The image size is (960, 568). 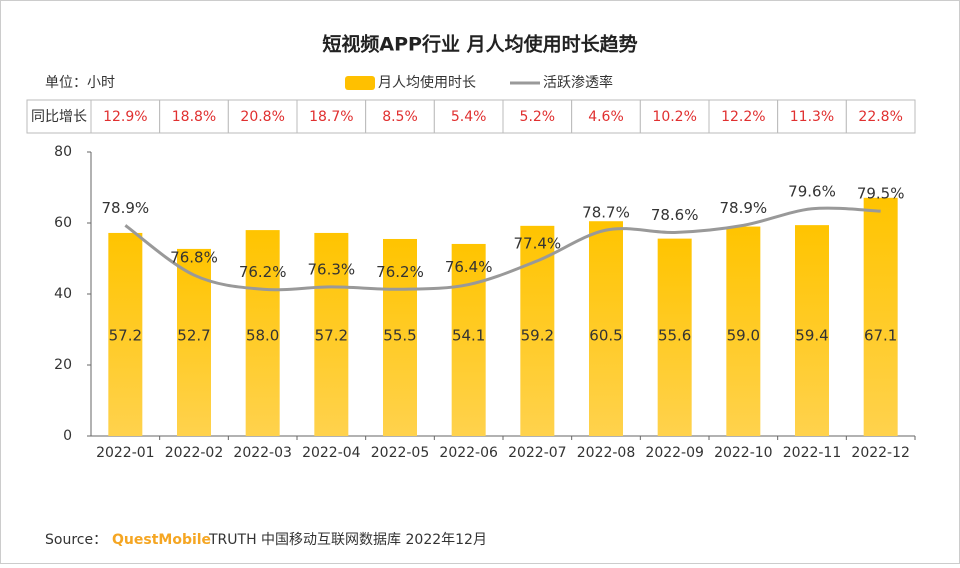 What do you see at coordinates (63, 294) in the screenshot?
I see `y-tick-label: 40` at bounding box center [63, 294].